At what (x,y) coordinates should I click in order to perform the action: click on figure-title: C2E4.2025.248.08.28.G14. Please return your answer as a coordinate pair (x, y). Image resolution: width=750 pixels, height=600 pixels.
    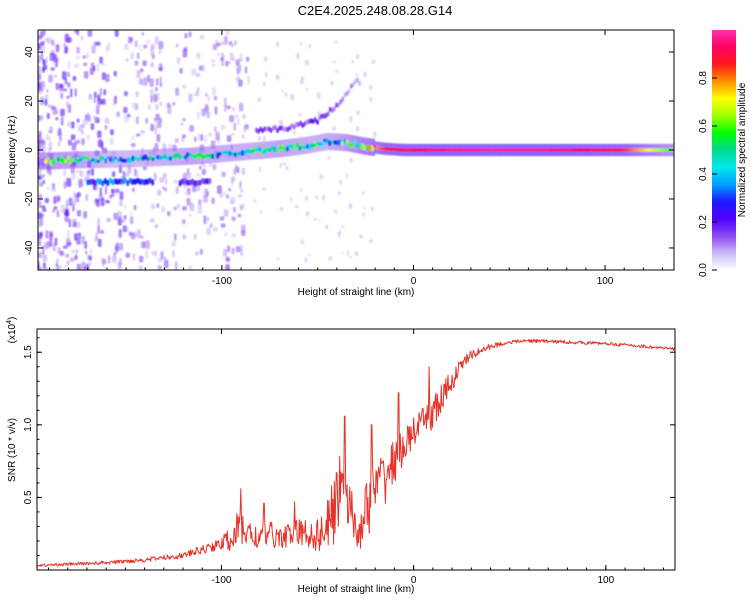
    Looking at the image, I should click on (375, 10).